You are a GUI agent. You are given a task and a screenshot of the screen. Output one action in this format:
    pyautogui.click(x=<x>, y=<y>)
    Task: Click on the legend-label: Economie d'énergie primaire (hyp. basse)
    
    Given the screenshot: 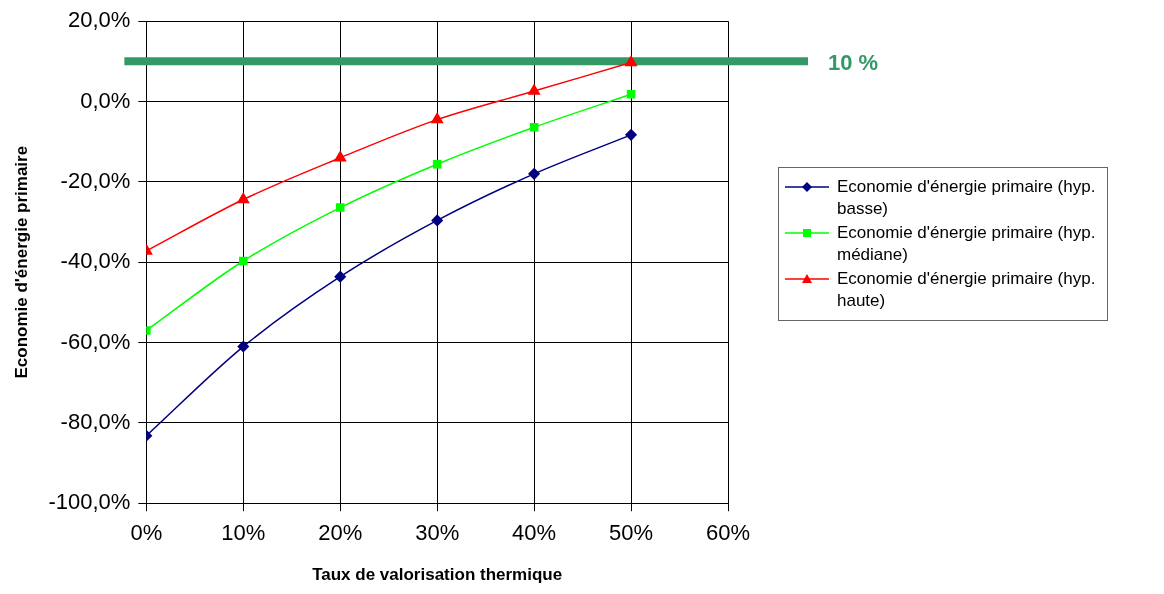 What is the action you would take?
    pyautogui.click(x=967, y=198)
    